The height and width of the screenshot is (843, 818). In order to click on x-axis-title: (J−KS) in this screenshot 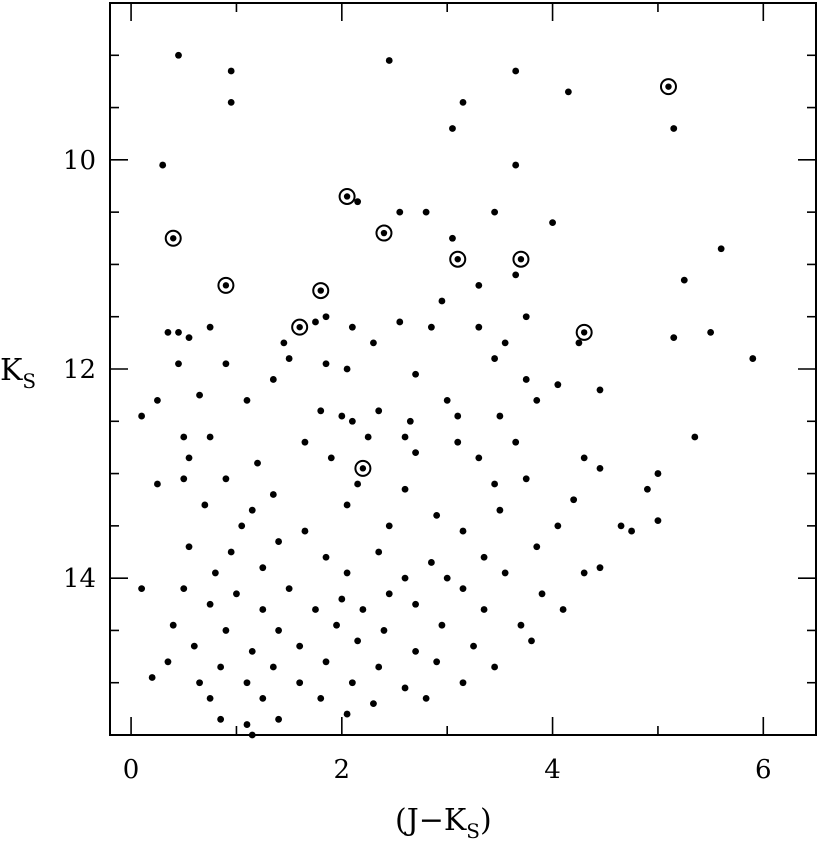, I will do `click(443, 823)`.